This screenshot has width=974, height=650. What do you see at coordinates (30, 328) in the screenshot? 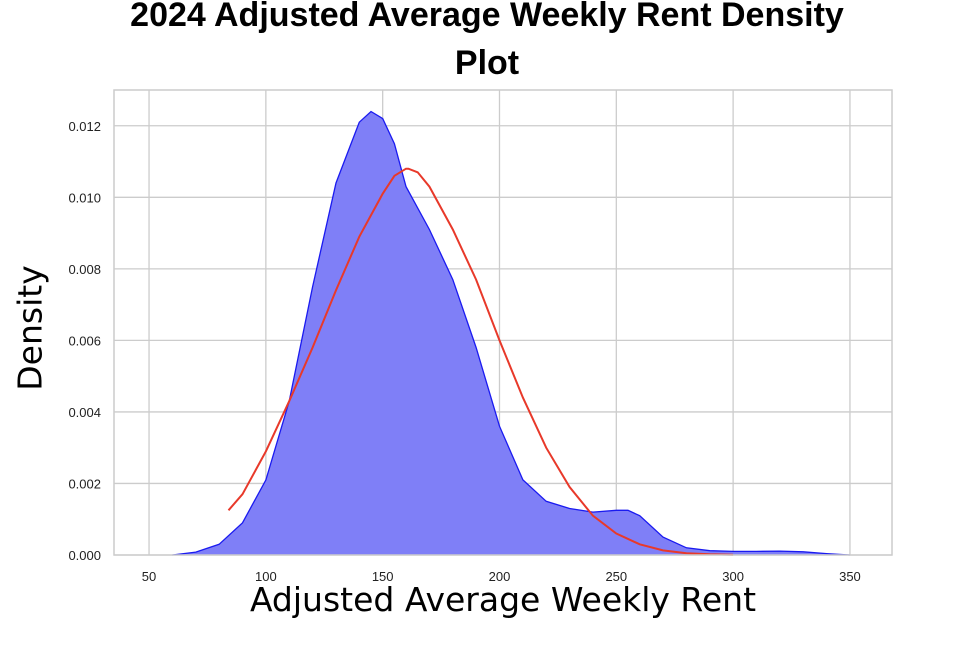
I see `y-axis-label: Density` at bounding box center [30, 328].